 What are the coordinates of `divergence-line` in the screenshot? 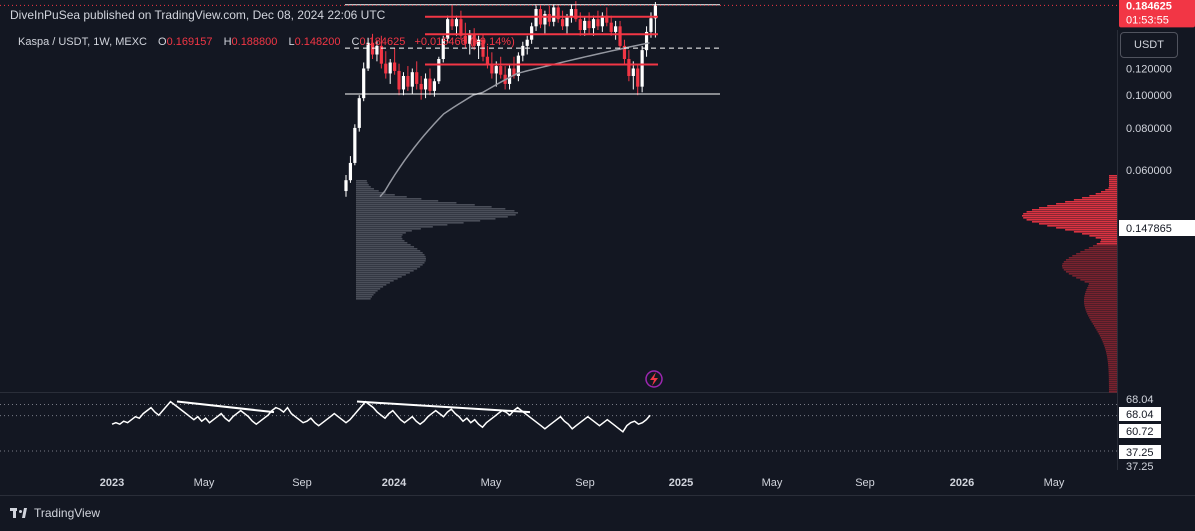 It's located at (443, 407).